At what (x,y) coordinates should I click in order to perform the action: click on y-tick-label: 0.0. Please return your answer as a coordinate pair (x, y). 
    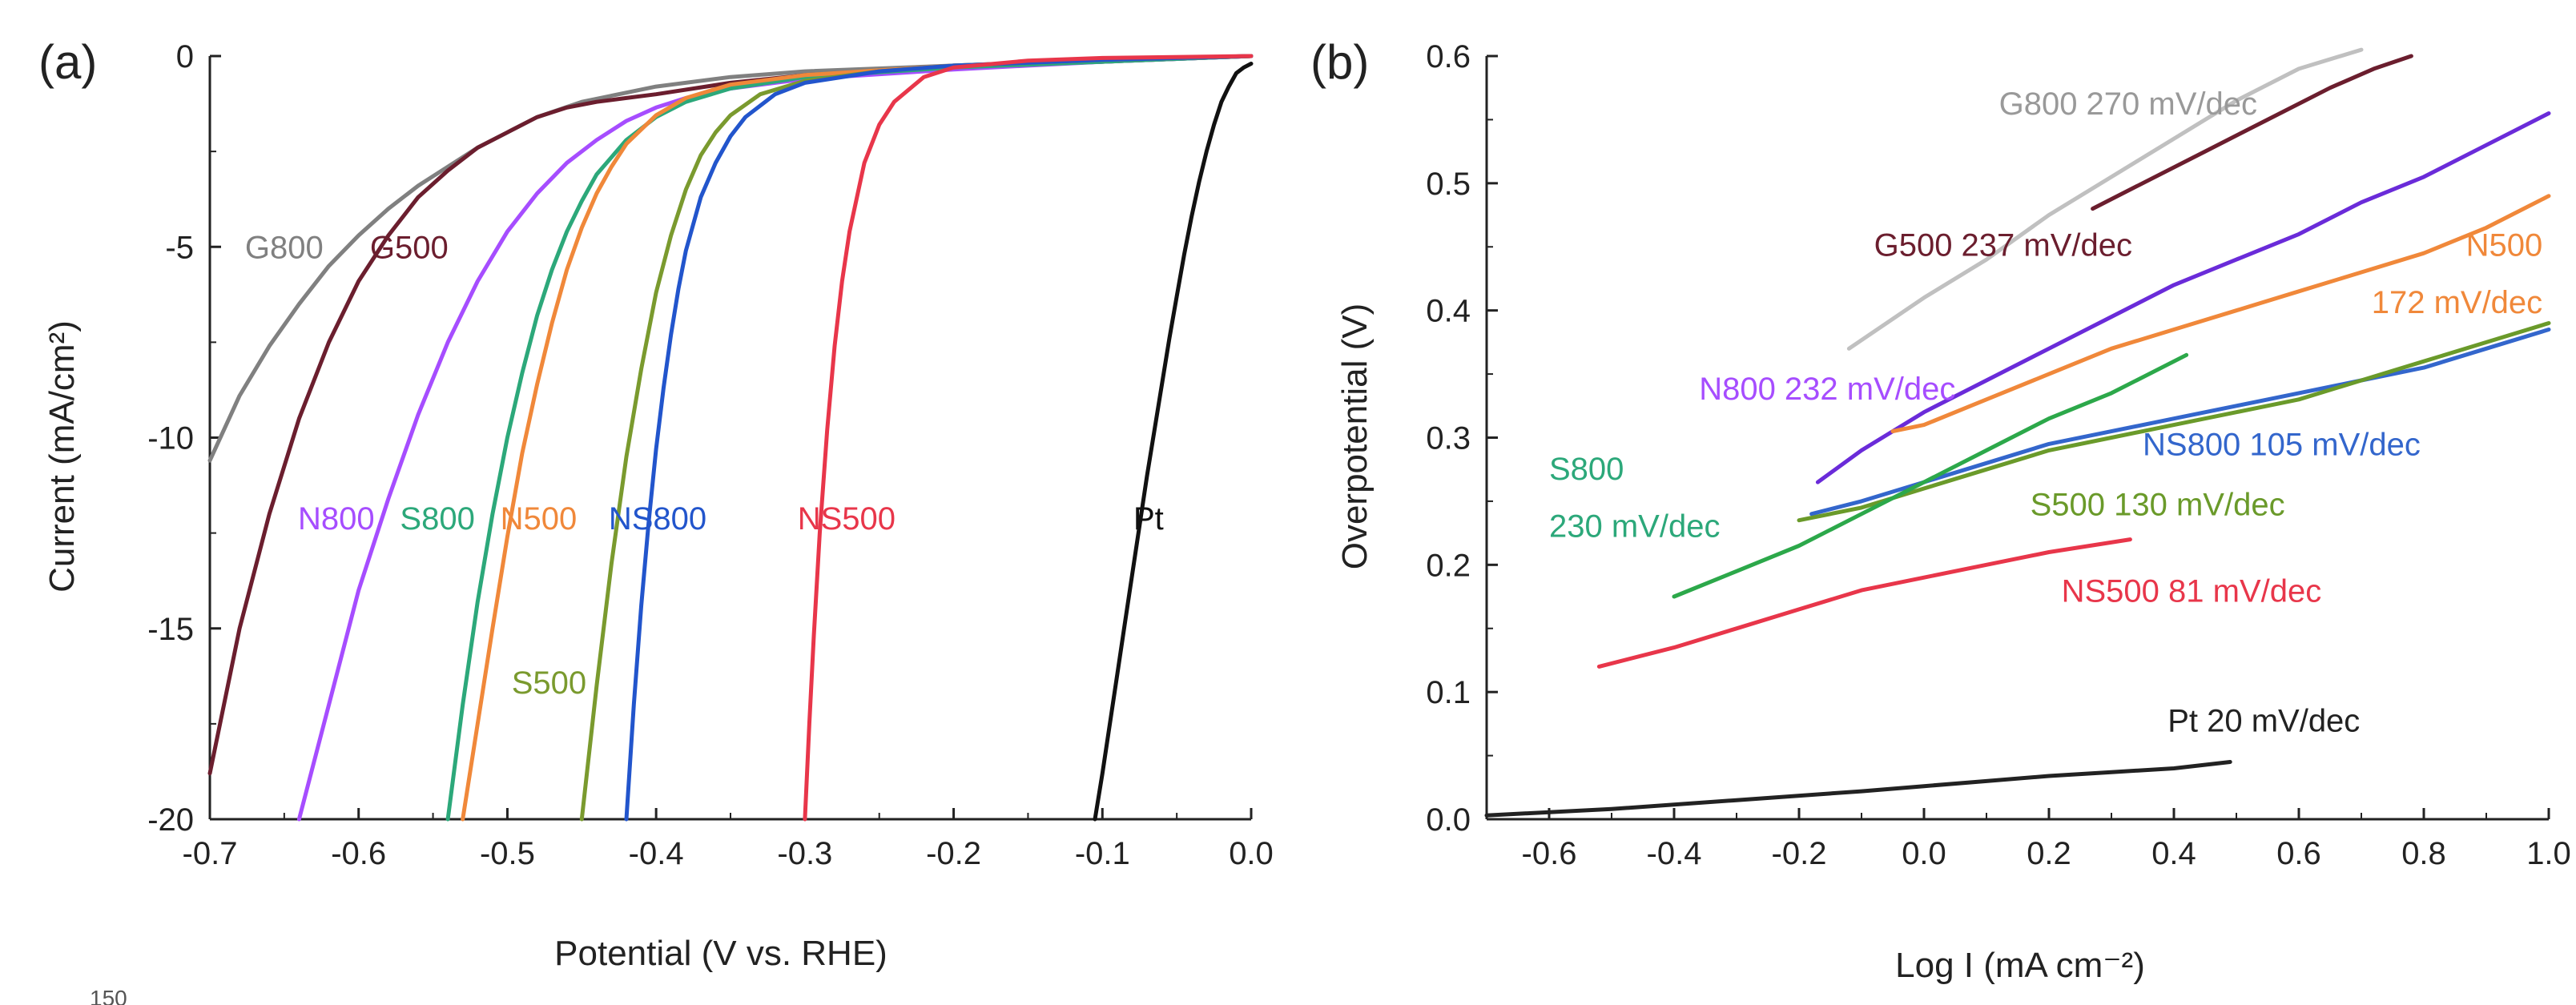
    Looking at the image, I should click on (1449, 820).